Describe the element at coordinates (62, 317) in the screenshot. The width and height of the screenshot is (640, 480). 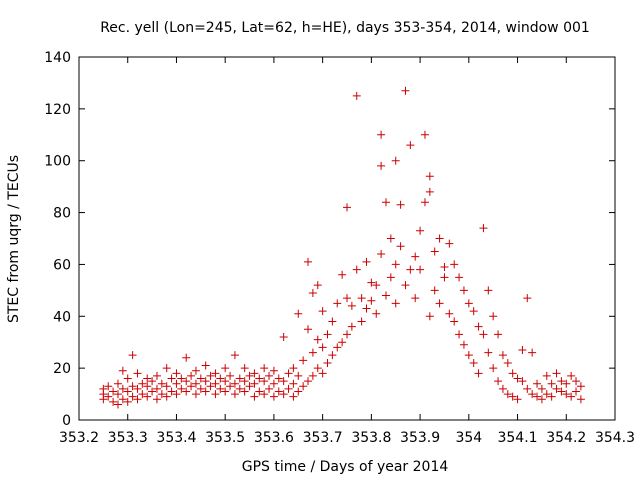
I see `y-tick-label: 40` at that location.